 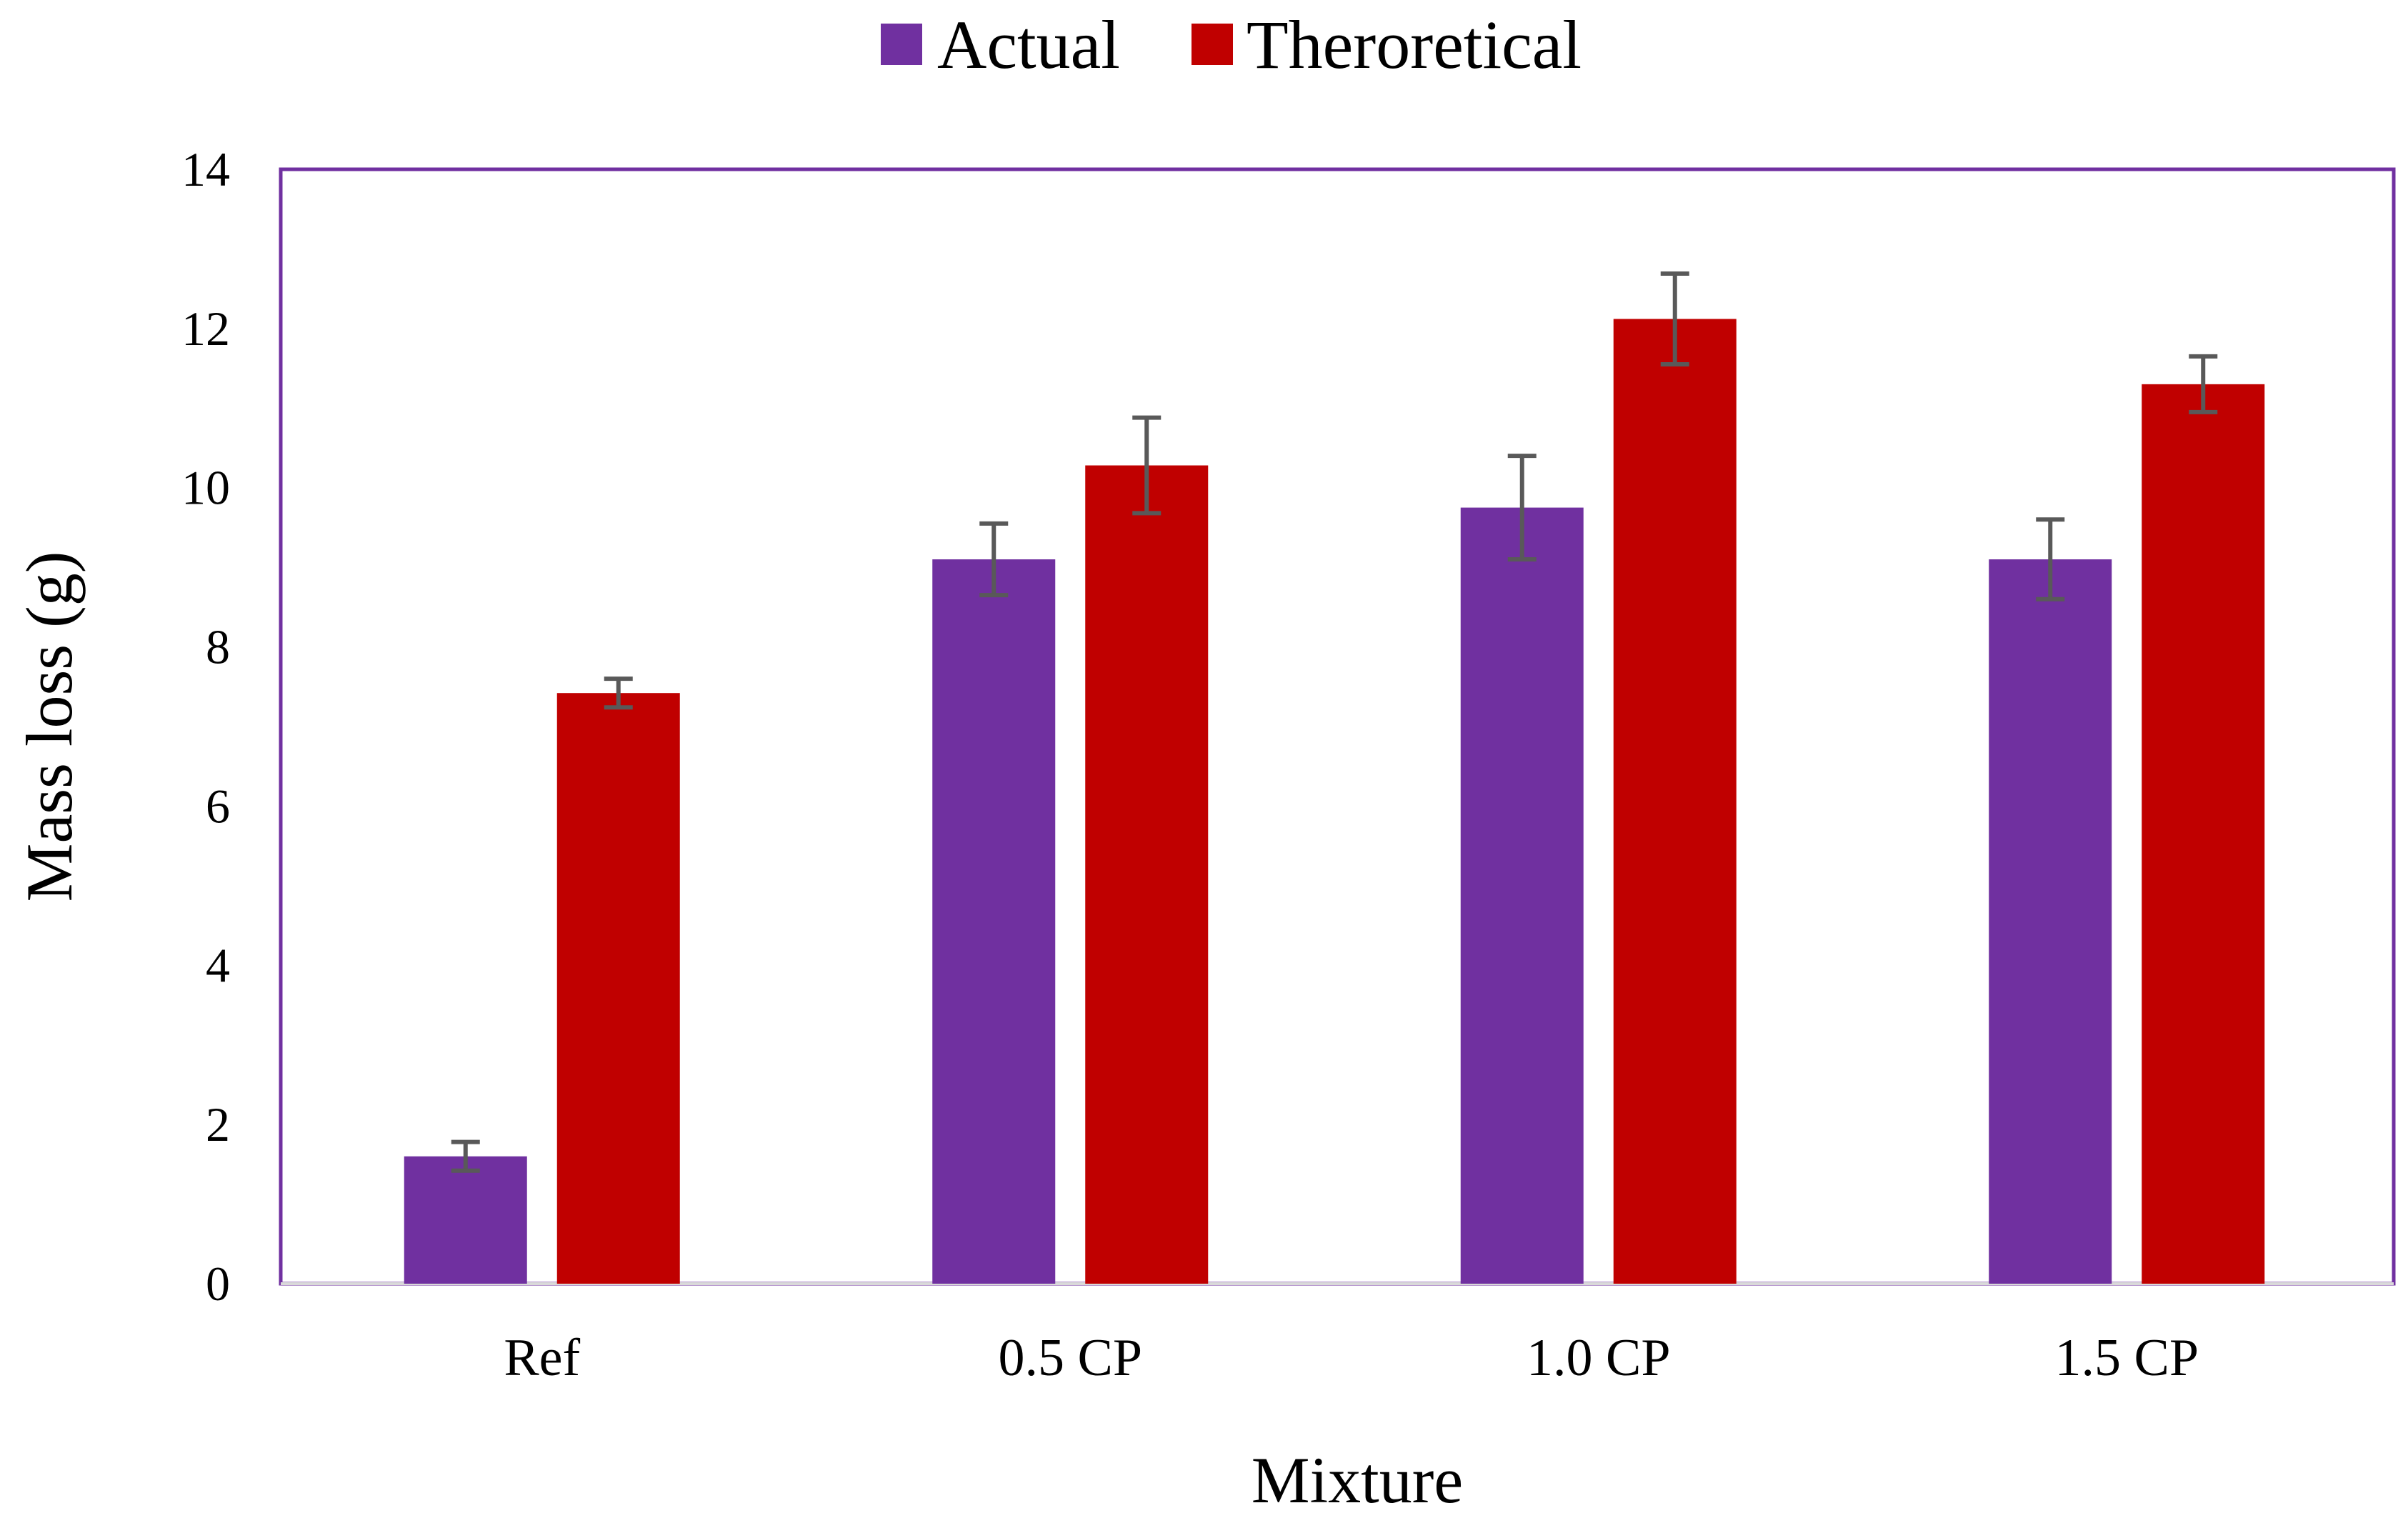 What do you see at coordinates (218, 1125) in the screenshot?
I see `y-tick-label: 2` at bounding box center [218, 1125].